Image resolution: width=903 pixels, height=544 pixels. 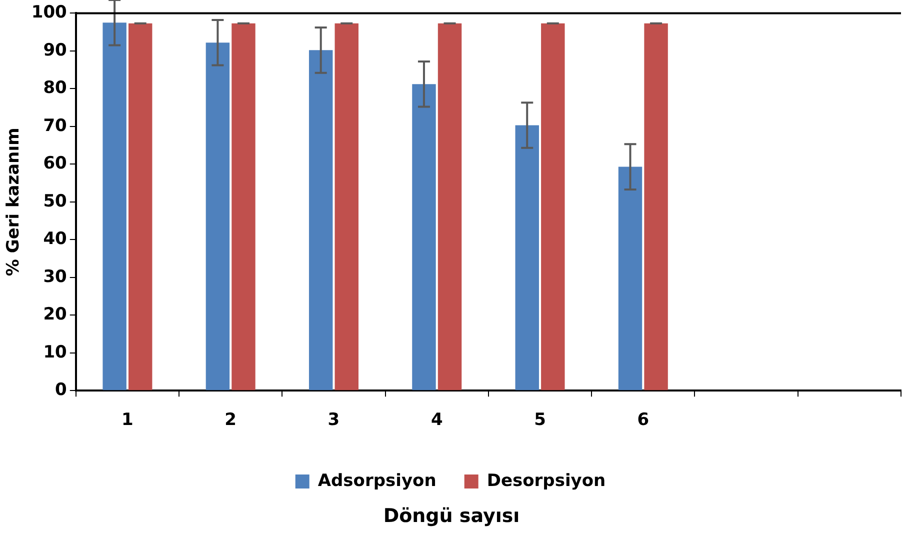 I want to click on x-tick-label: 4, so click(x=436, y=420).